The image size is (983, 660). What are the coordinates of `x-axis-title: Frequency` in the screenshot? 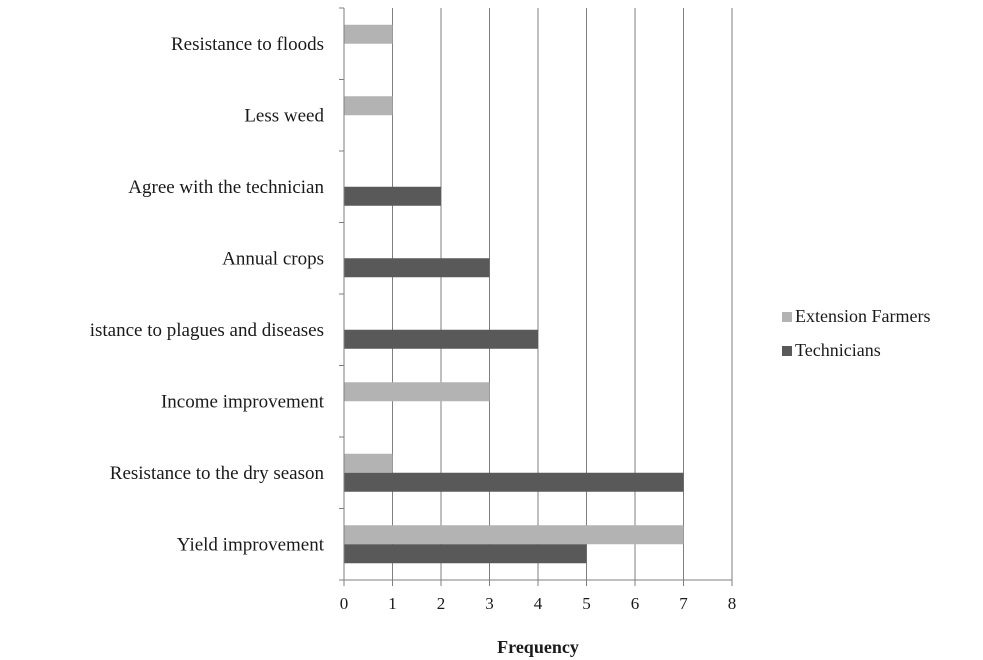 It's located at (538, 647).